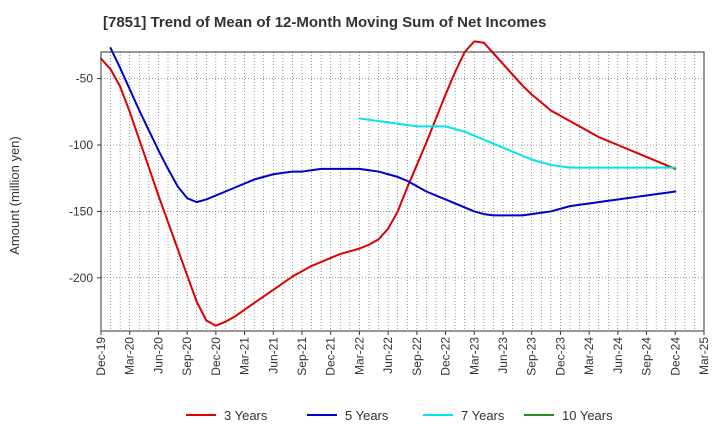 Image resolution: width=720 pixels, height=440 pixels. What do you see at coordinates (187, 356) in the screenshot?
I see `x-tick-label: Sep-20` at bounding box center [187, 356].